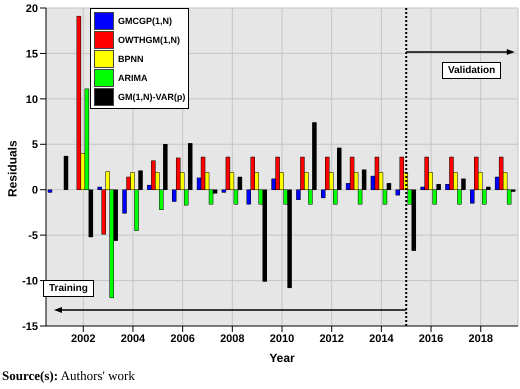 The image size is (520, 389). Describe the element at coordinates (32, 100) in the screenshot. I see `y-tick-label: 10` at that location.